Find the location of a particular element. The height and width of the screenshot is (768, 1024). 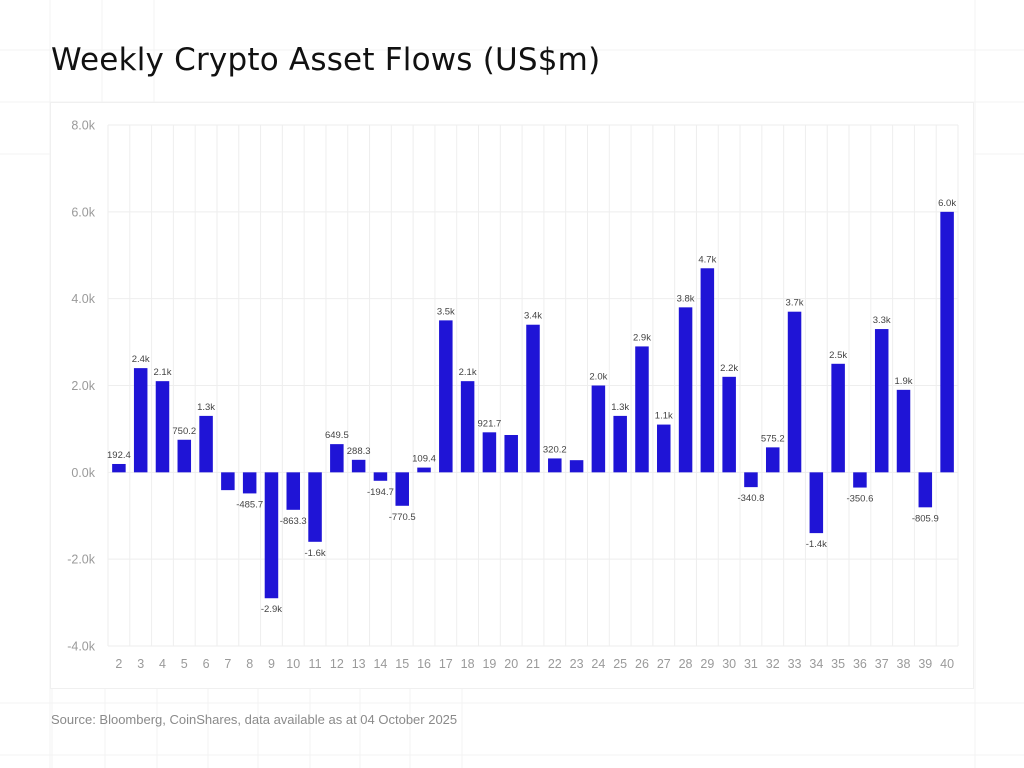

data-label: 2.2k is located at coordinates (729, 368).